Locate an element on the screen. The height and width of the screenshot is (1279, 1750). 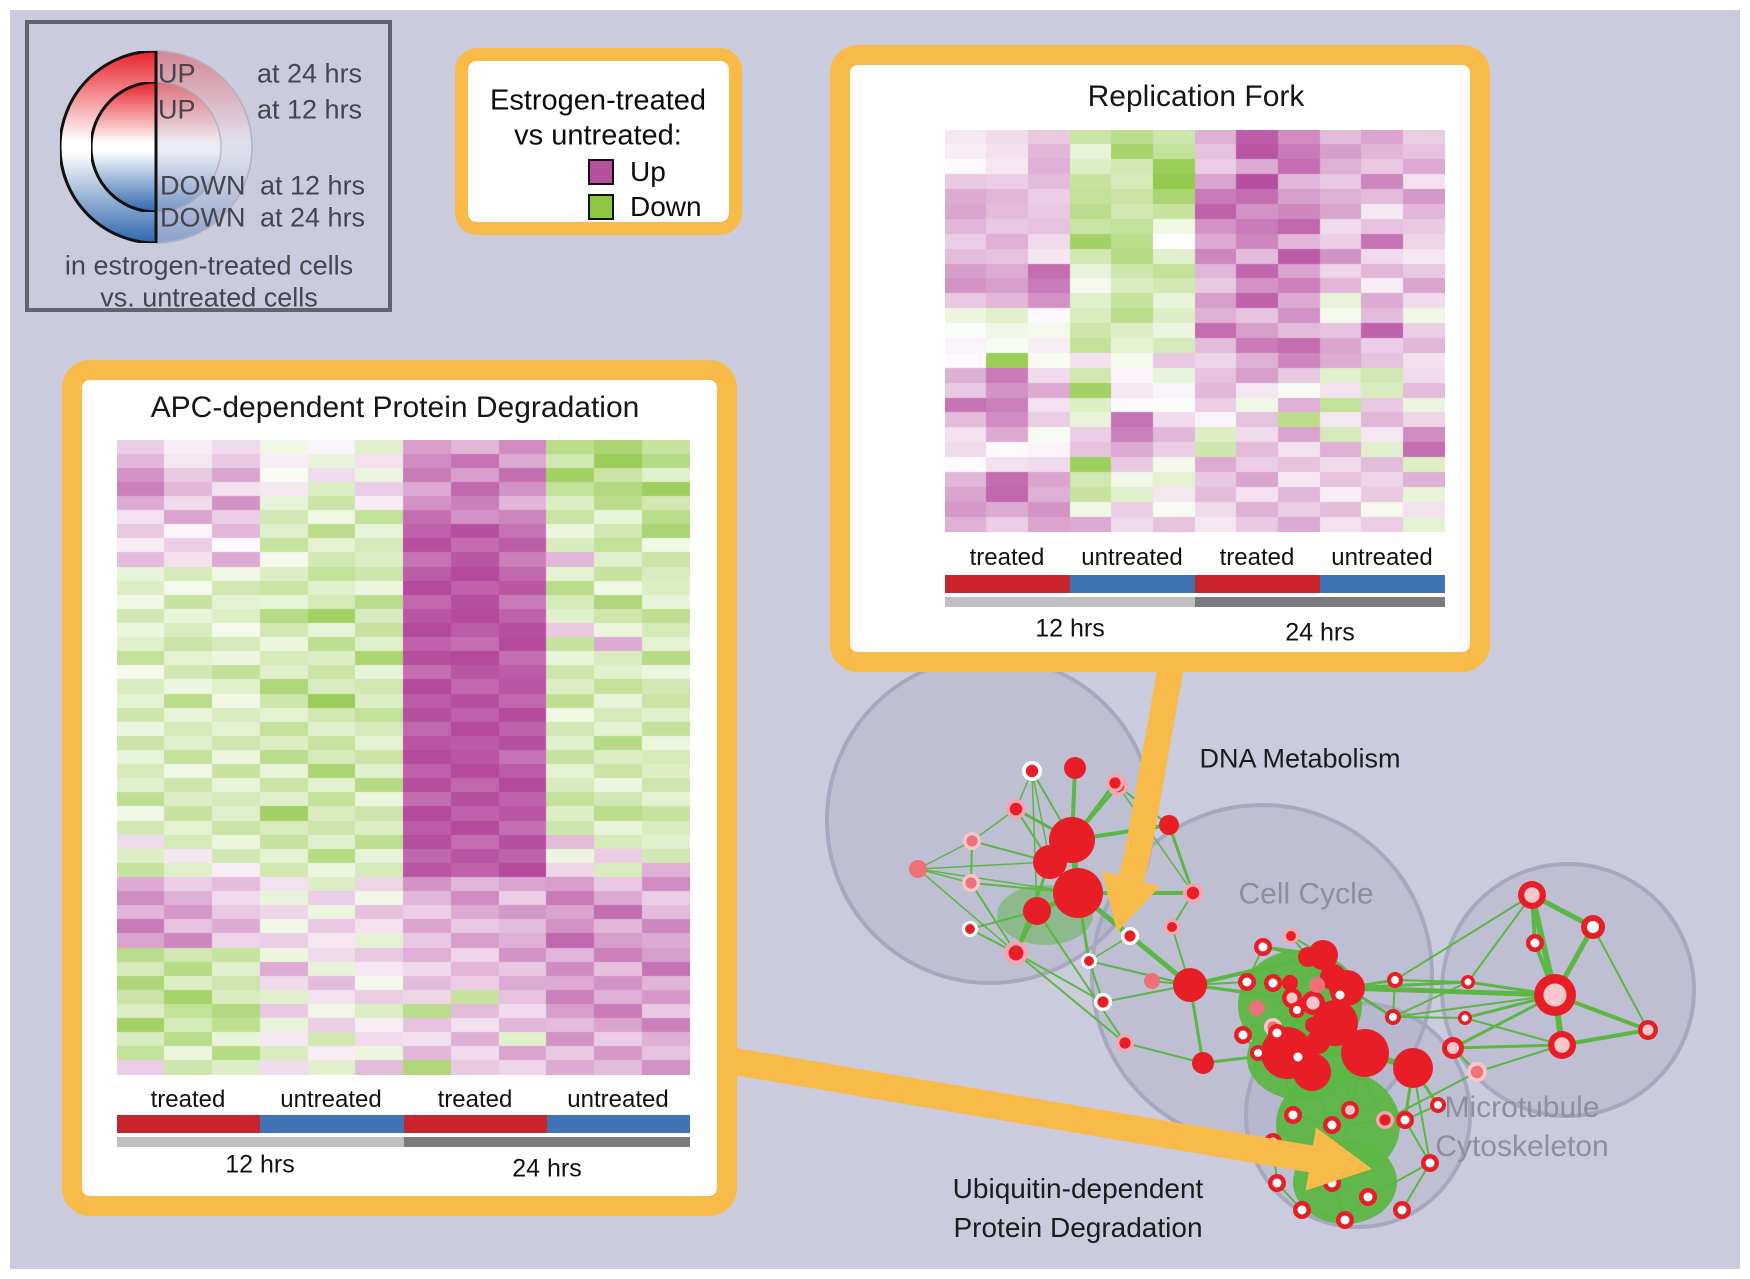
ring-time-down-24: at 24 hrs is located at coordinates (313, 217).